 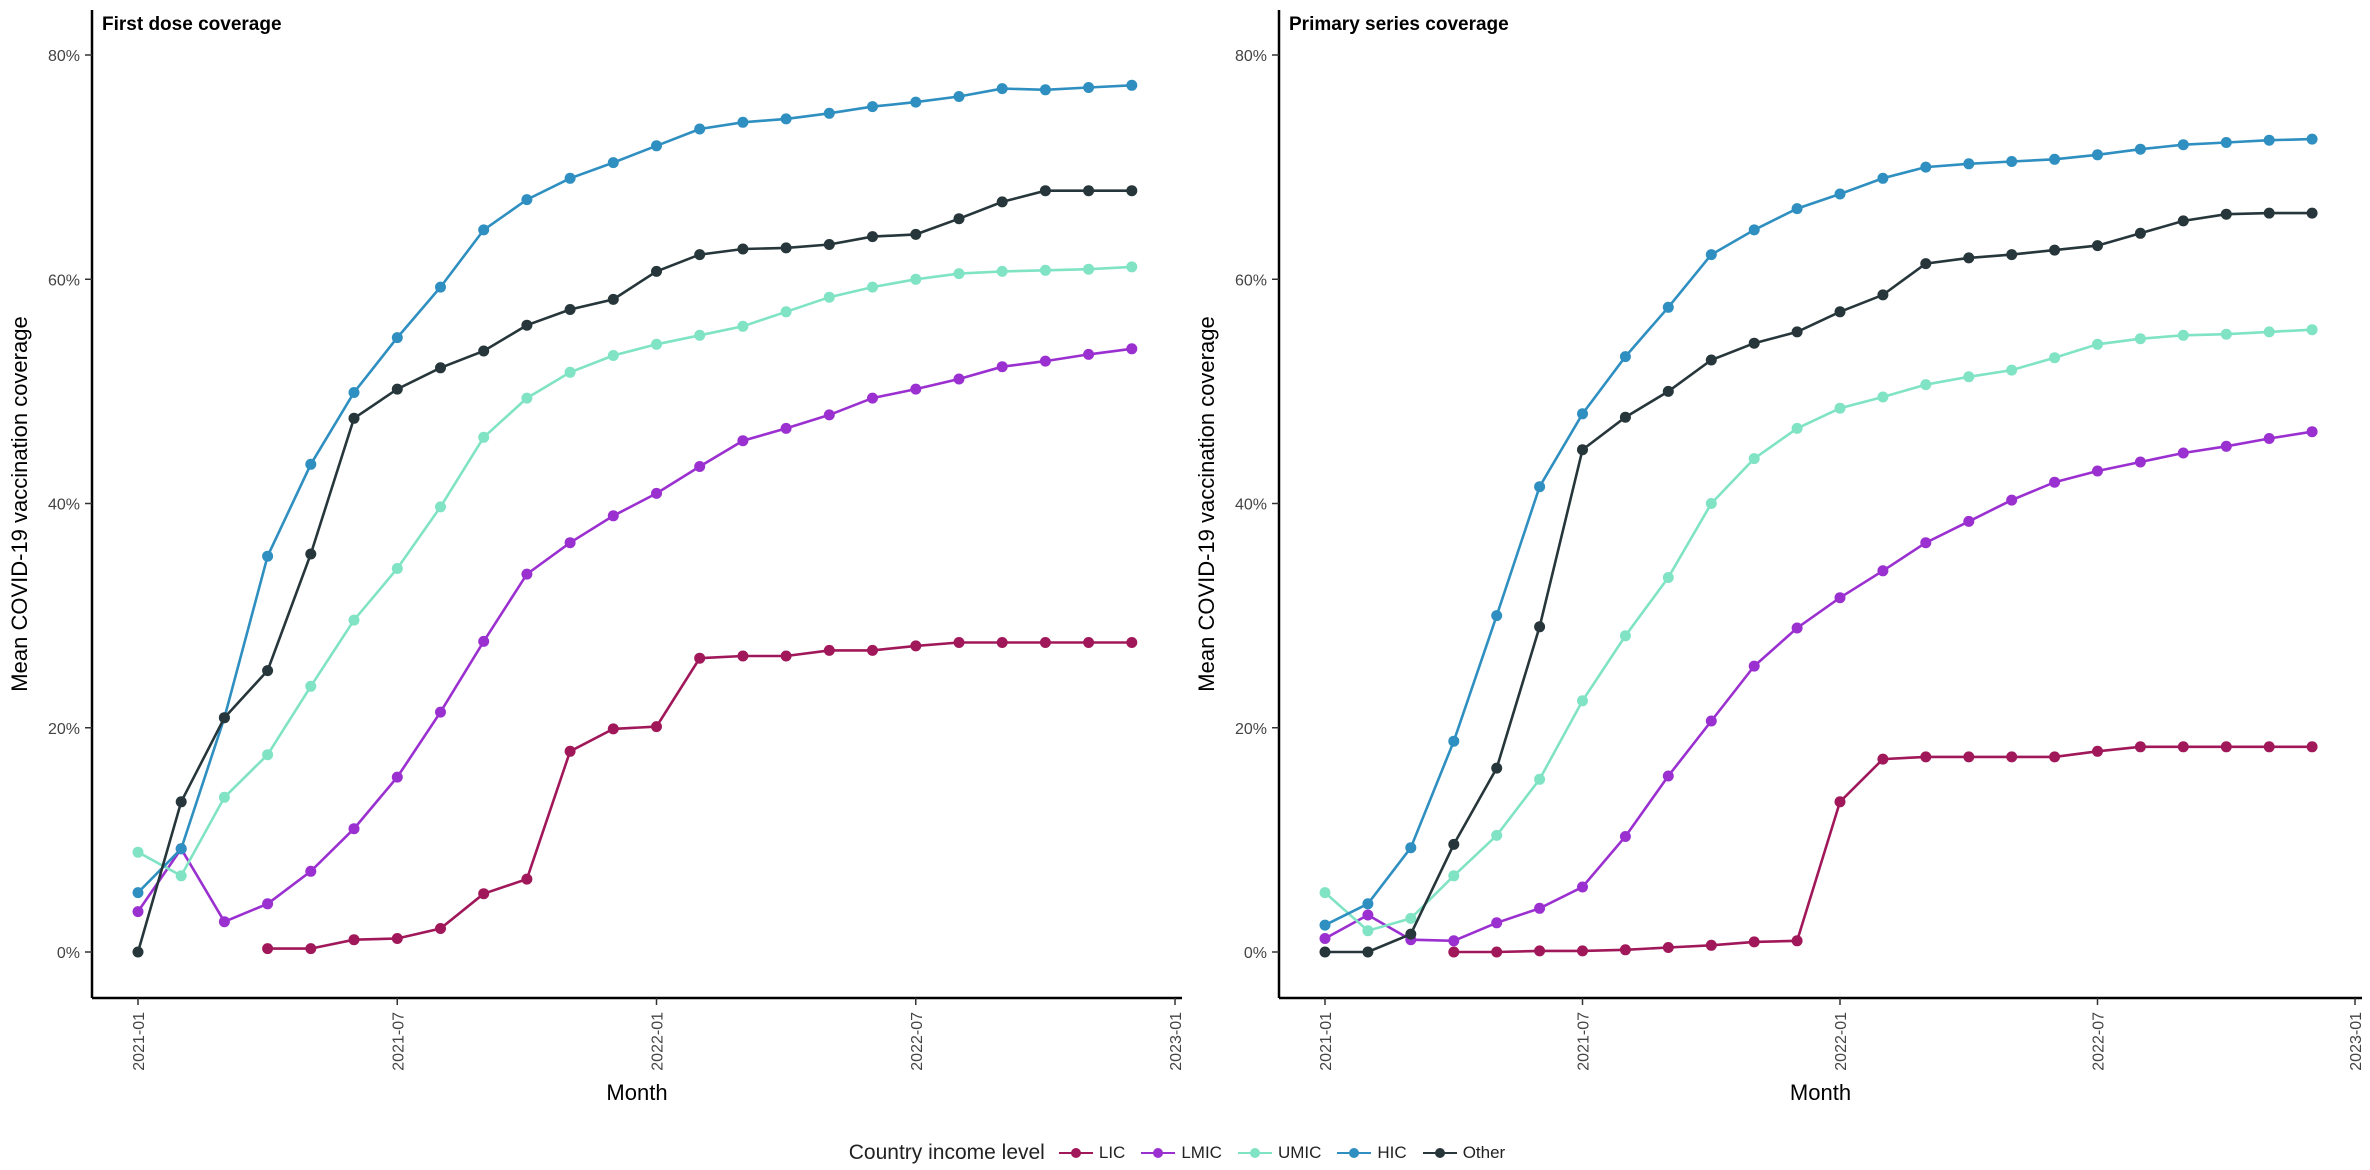 I want to click on legend-key-lmic, so click(x=1158, y=1153).